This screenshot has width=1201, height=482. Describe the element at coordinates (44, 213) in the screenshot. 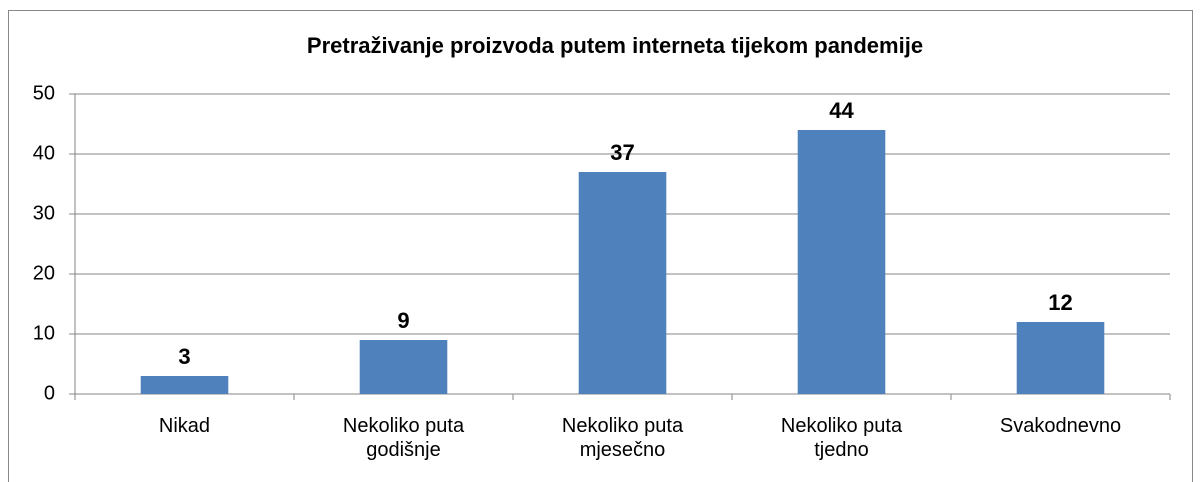

I see `y-tick-label: 30` at that location.